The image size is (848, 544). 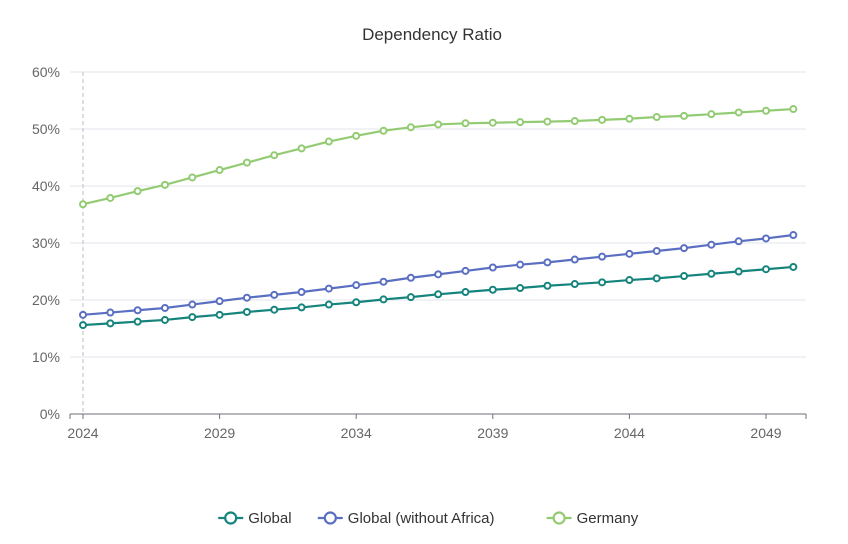 What do you see at coordinates (492, 433) in the screenshot?
I see `x-tick-label: 2039` at bounding box center [492, 433].